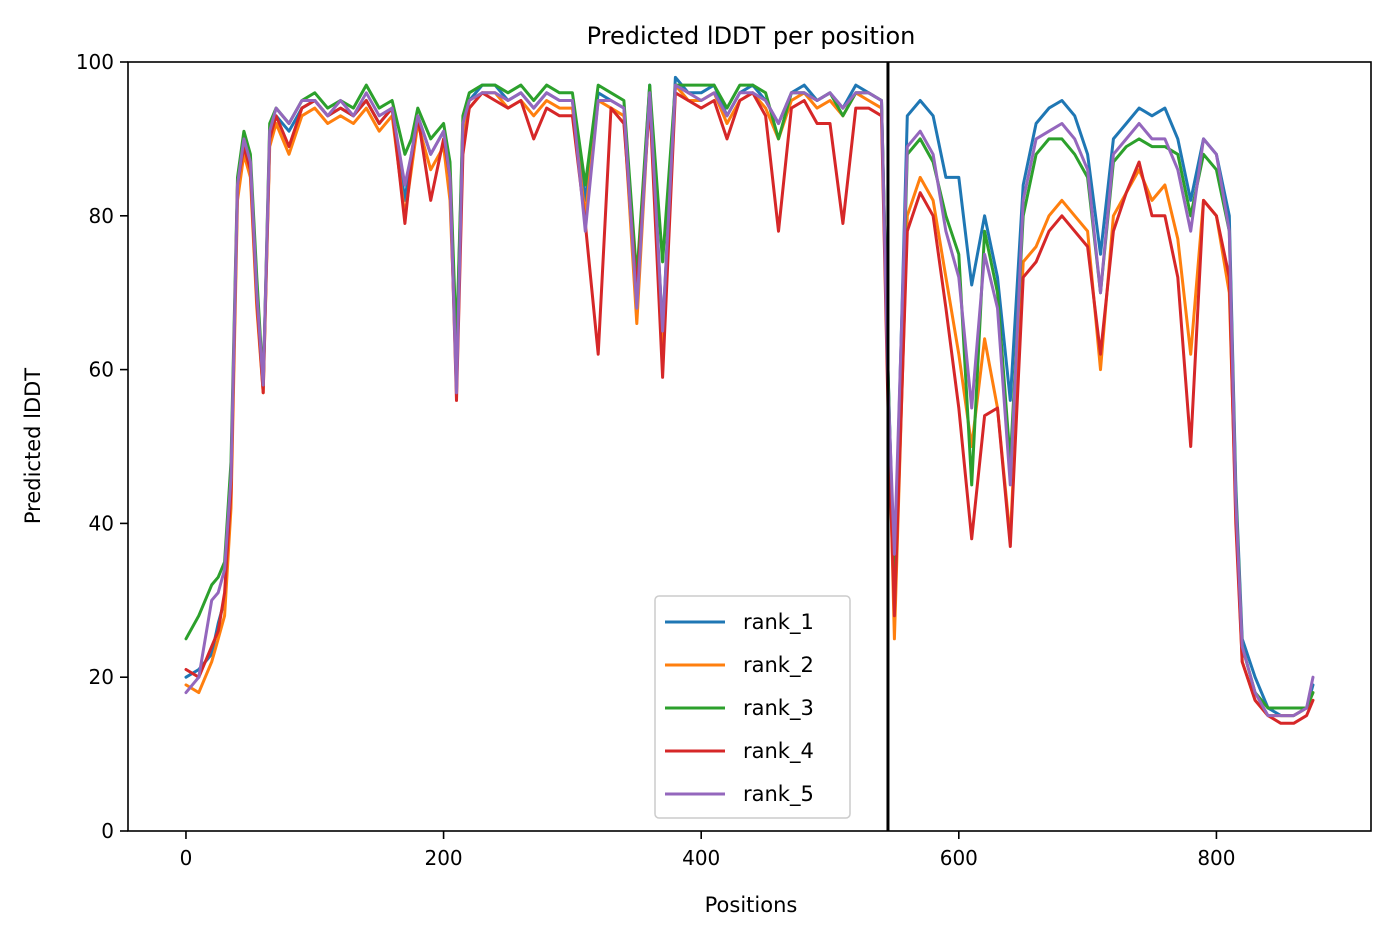 This screenshot has width=1391, height=939. What do you see at coordinates (778, 665) in the screenshot?
I see `legend-label-rank-2: rank_2` at bounding box center [778, 665].